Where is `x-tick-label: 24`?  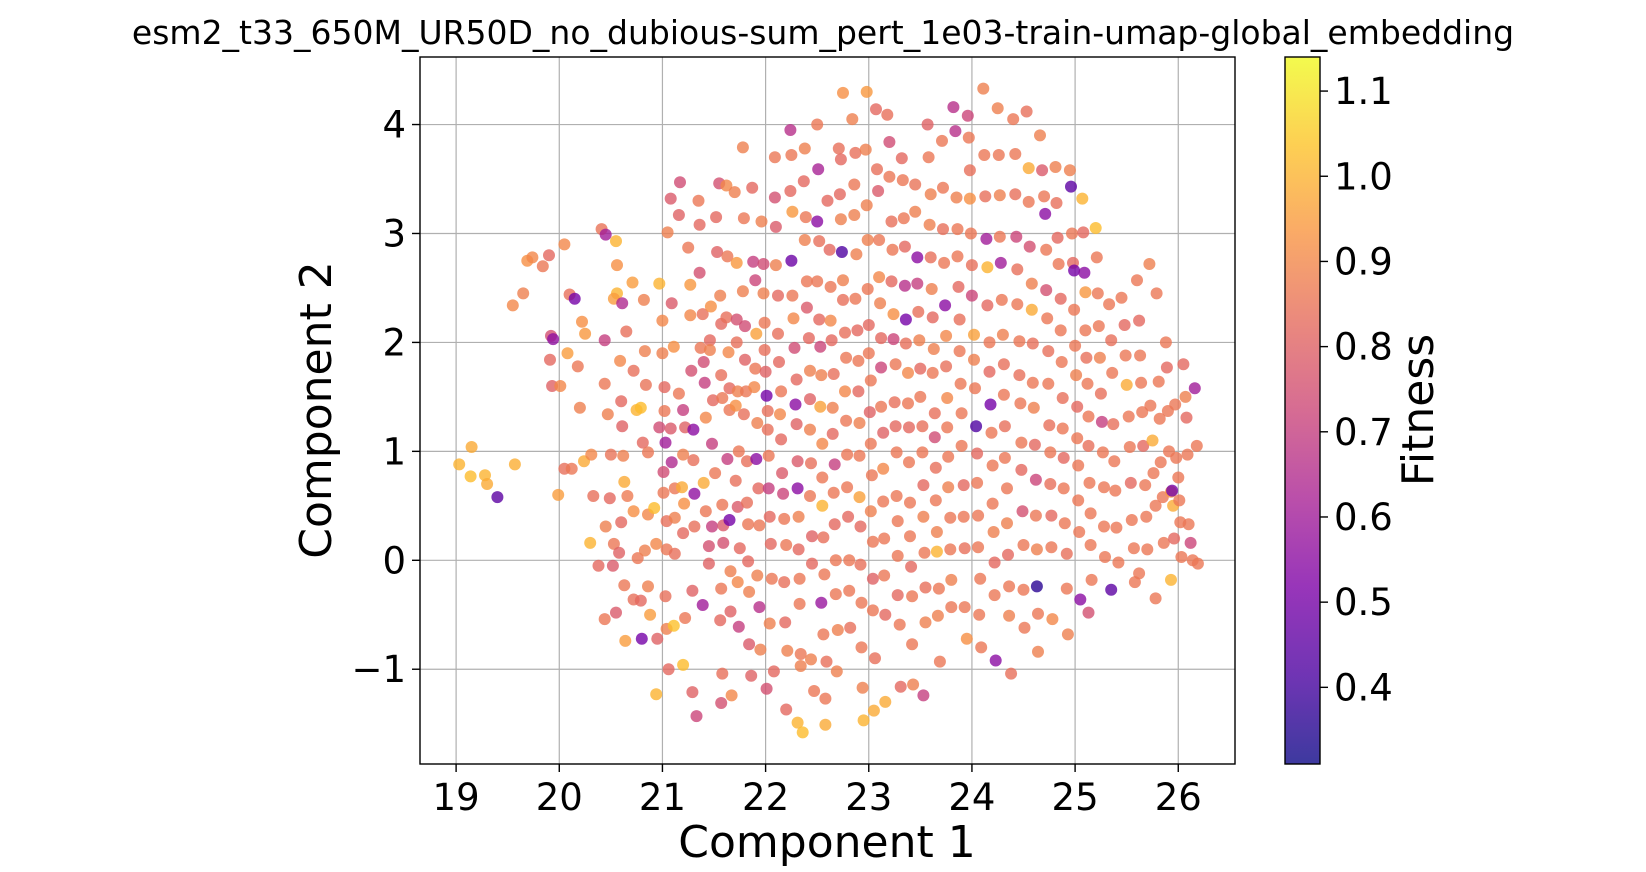
x-tick-label: 24 is located at coordinates (971, 797).